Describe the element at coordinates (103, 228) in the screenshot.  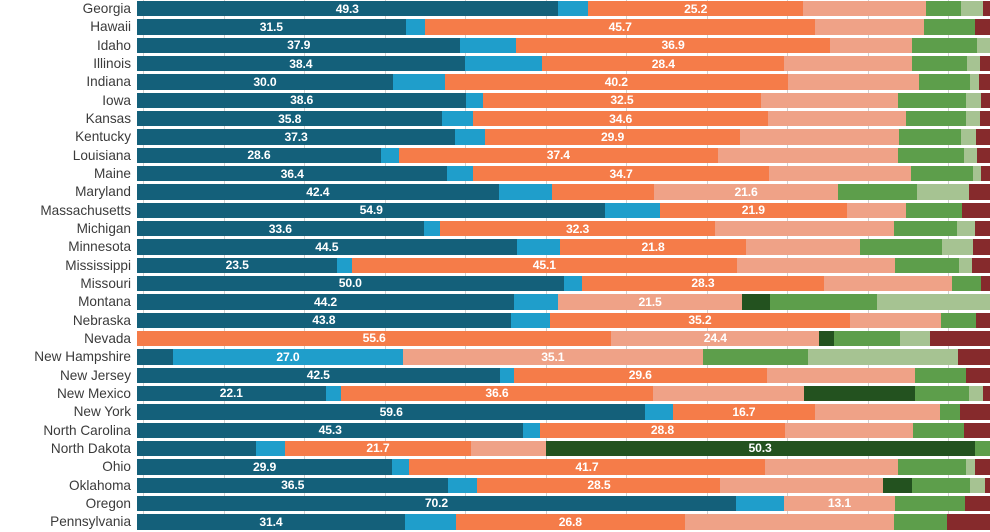
I see `row-label: Michigan` at that location.